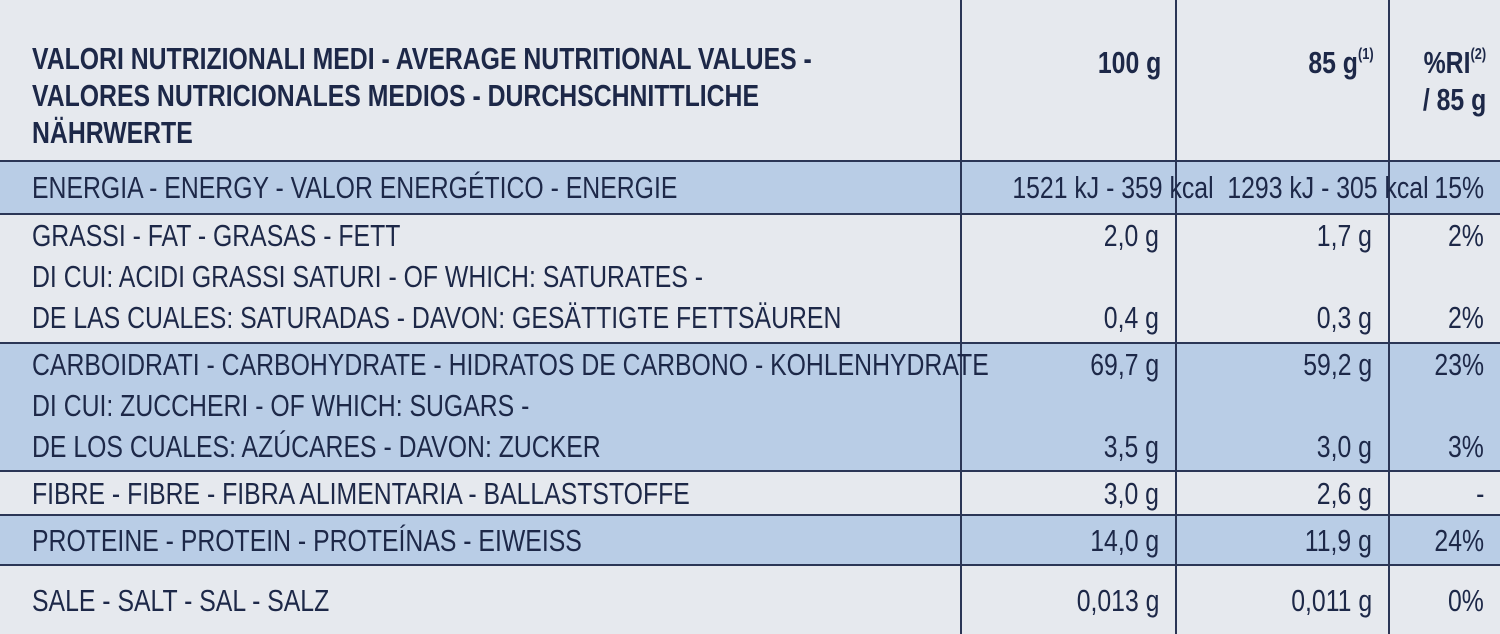 The height and width of the screenshot is (634, 1500). I want to click on value-line: 23%, so click(1437, 364).